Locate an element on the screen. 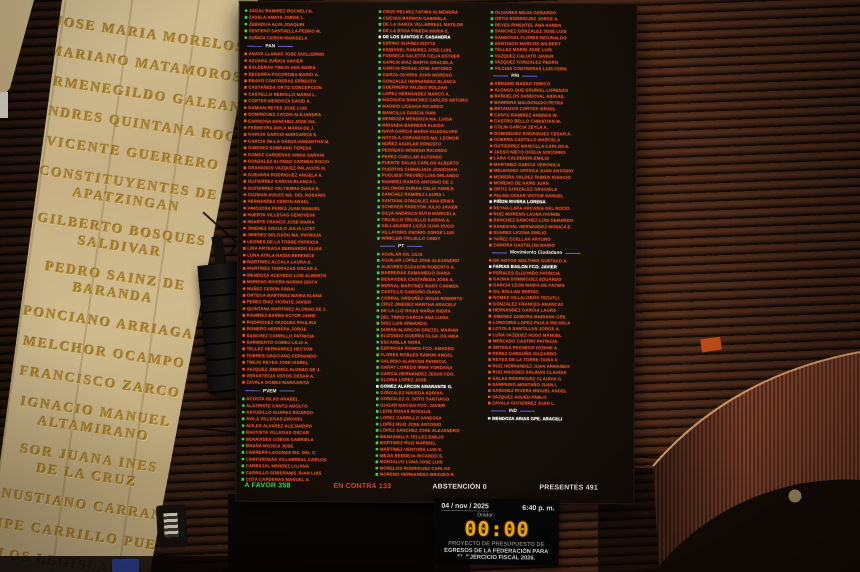 Image resolution: width=860 pixels, height=572 pixels. deputy-row: ZAVALA GUTIERREZ JUAN L. is located at coordinates (559, 403).